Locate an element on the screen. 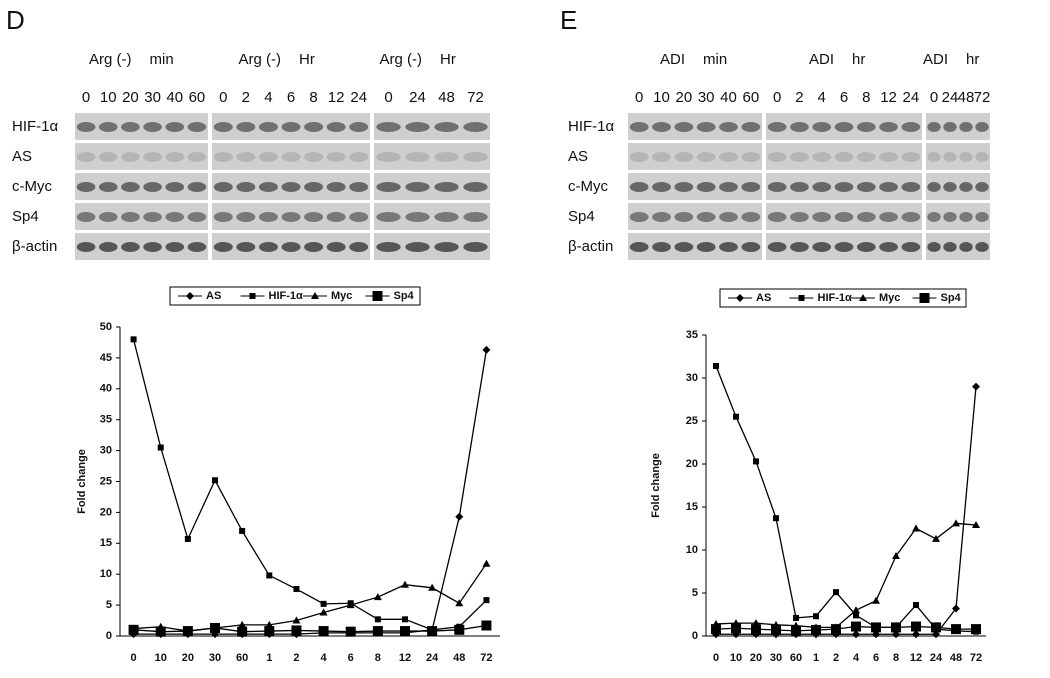  lane-label: 72 is located at coordinates (475, 97).